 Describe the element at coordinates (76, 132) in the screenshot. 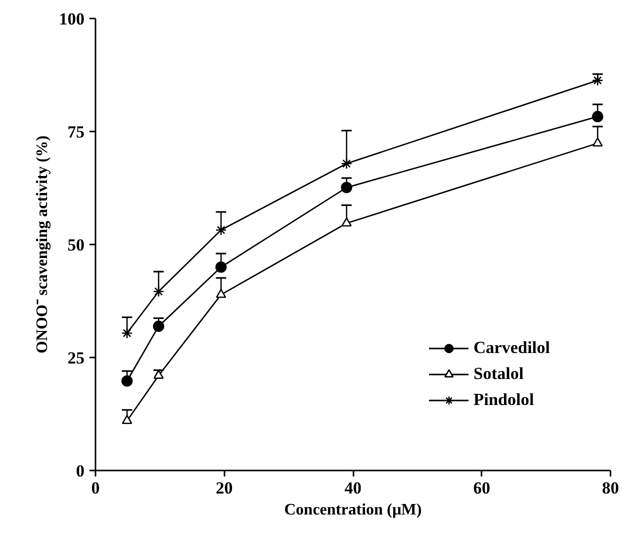

I see `y-tick-label: 75` at that location.